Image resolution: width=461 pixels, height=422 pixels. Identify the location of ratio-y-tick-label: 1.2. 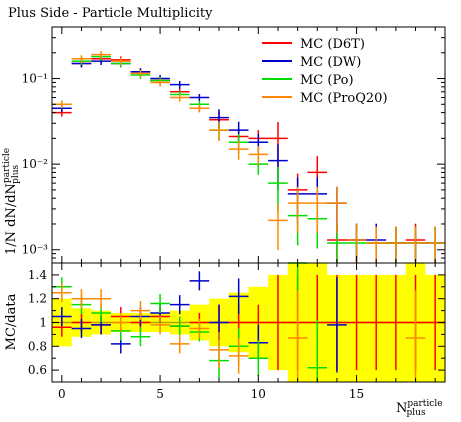
(37, 299).